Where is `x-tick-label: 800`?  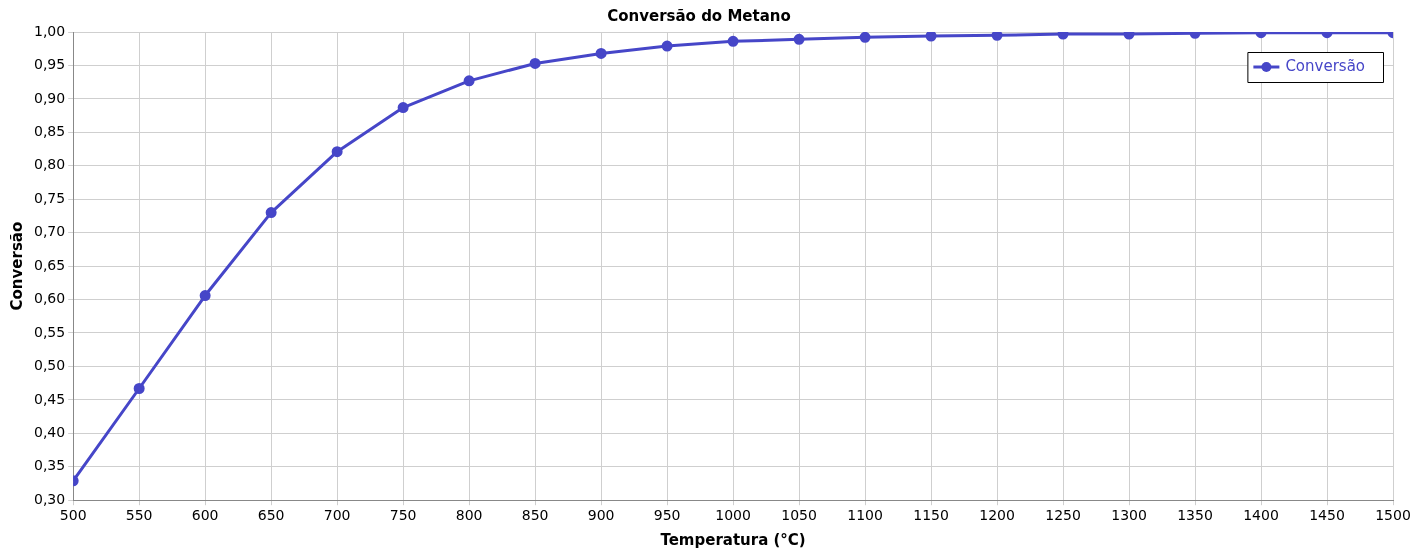
x-tick-label: 800 is located at coordinates (469, 515).